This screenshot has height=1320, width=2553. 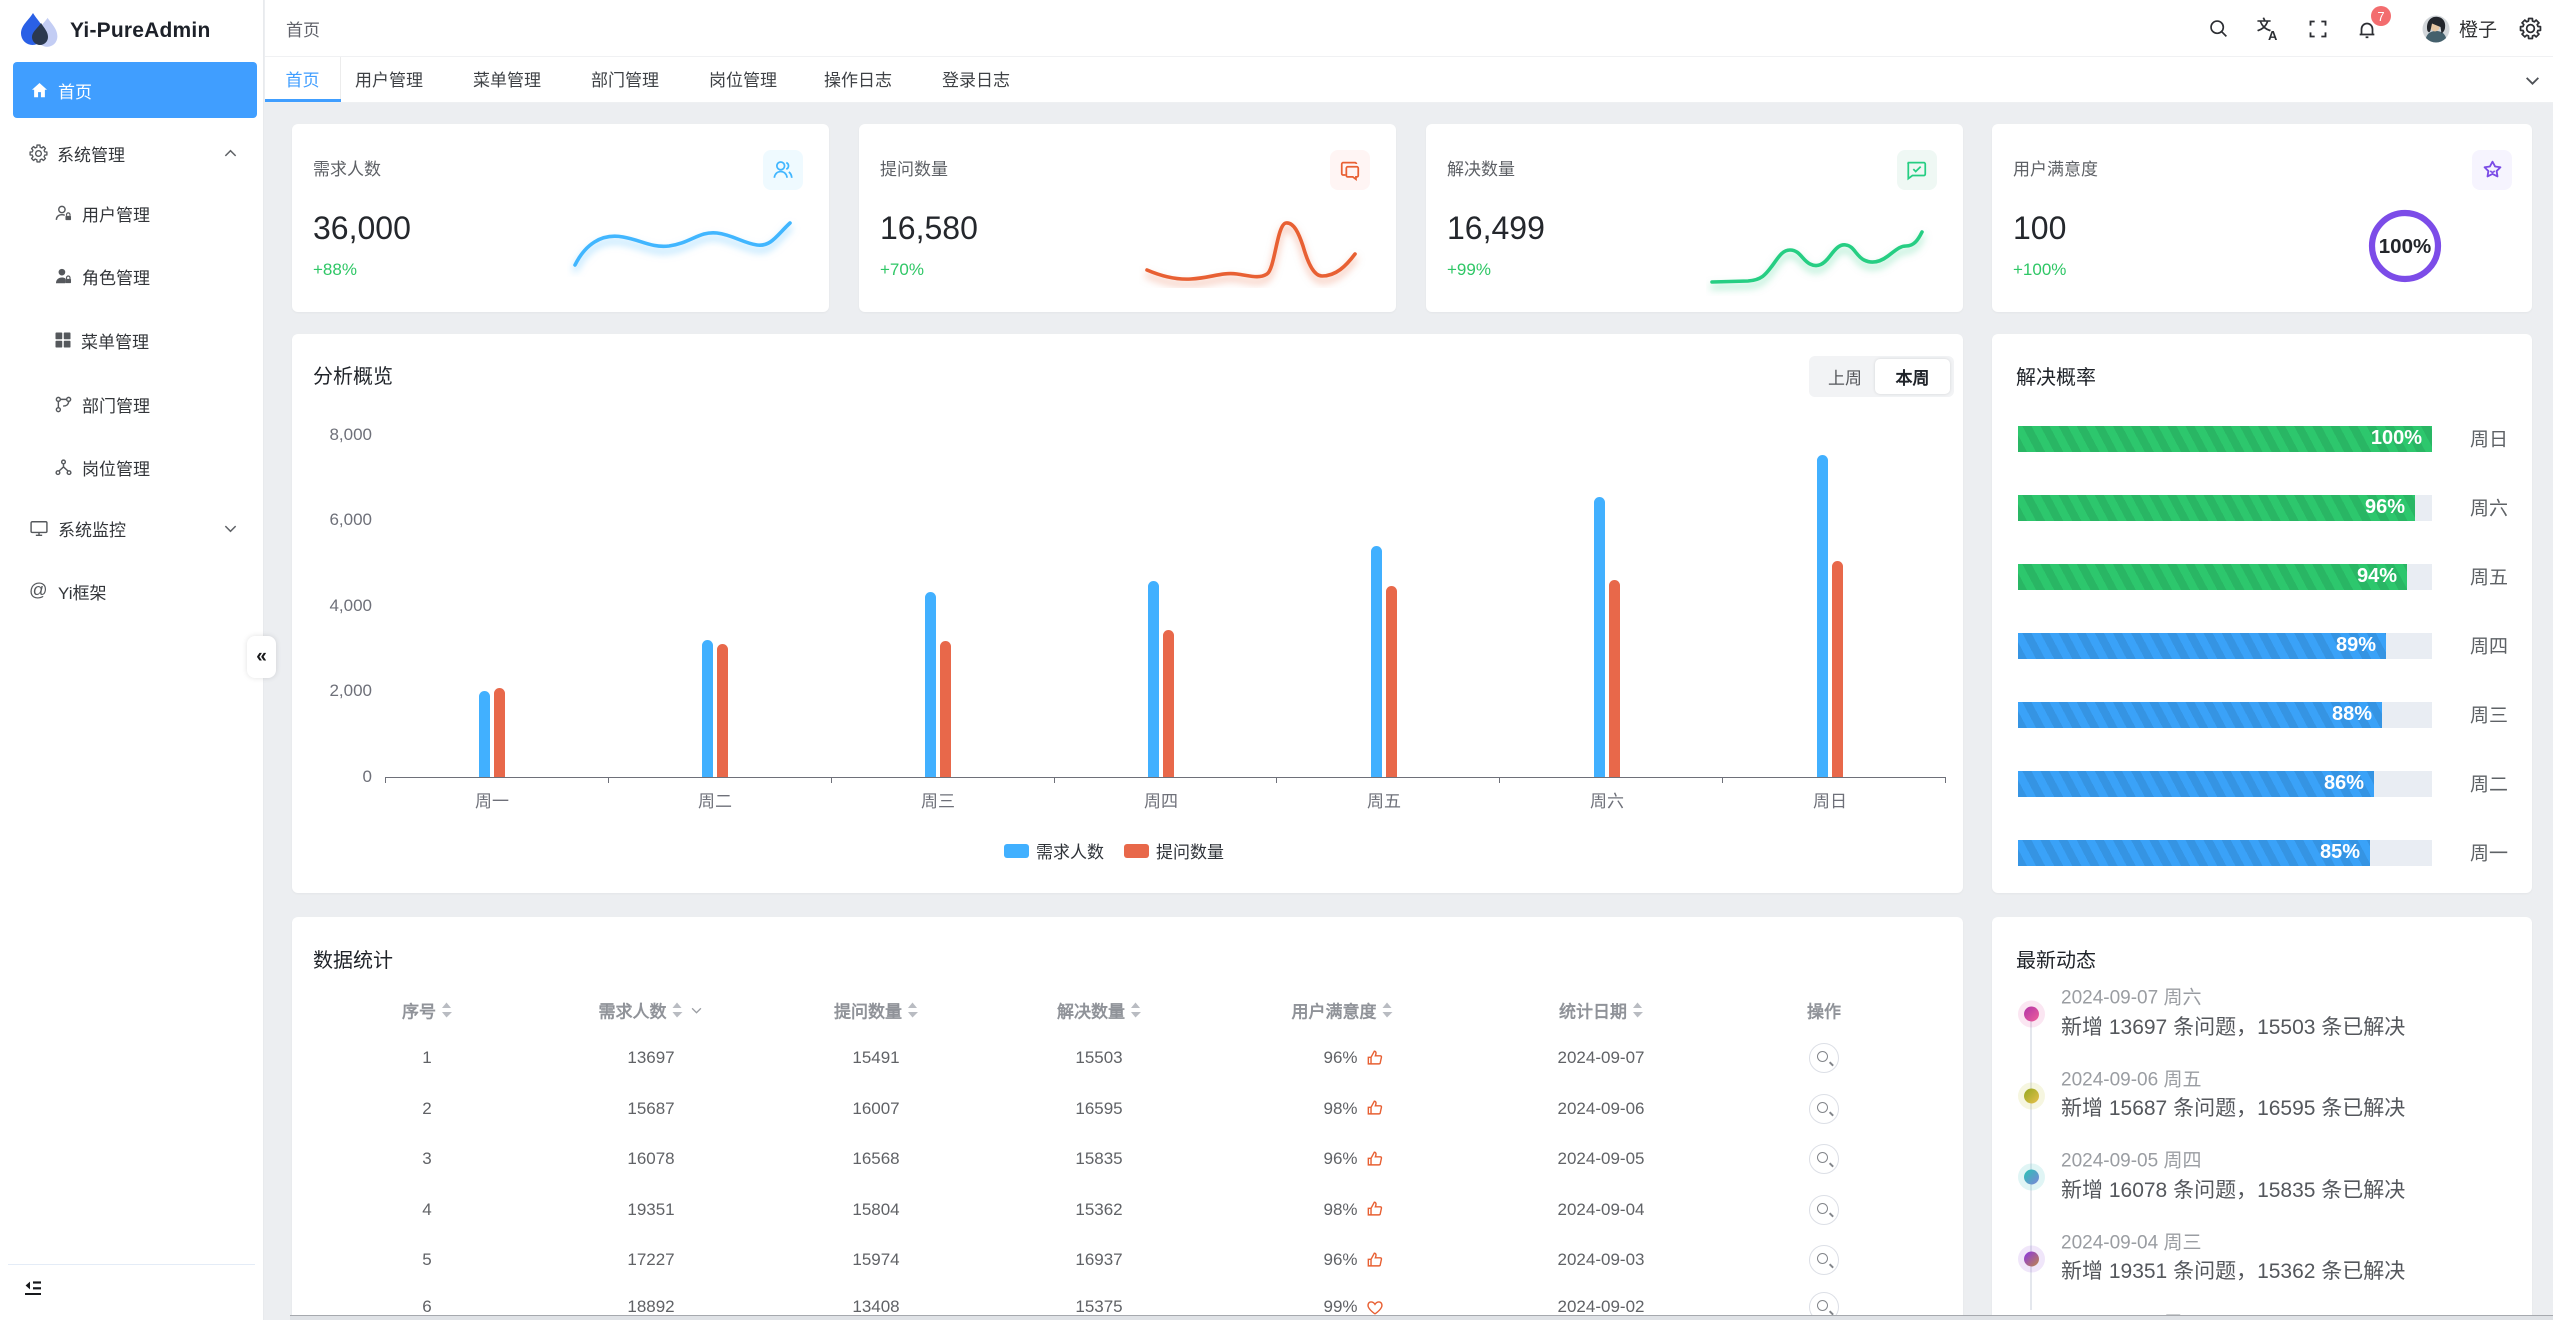 What do you see at coordinates (2405, 246) in the screenshot?
I see `svg-text: 100%` at bounding box center [2405, 246].